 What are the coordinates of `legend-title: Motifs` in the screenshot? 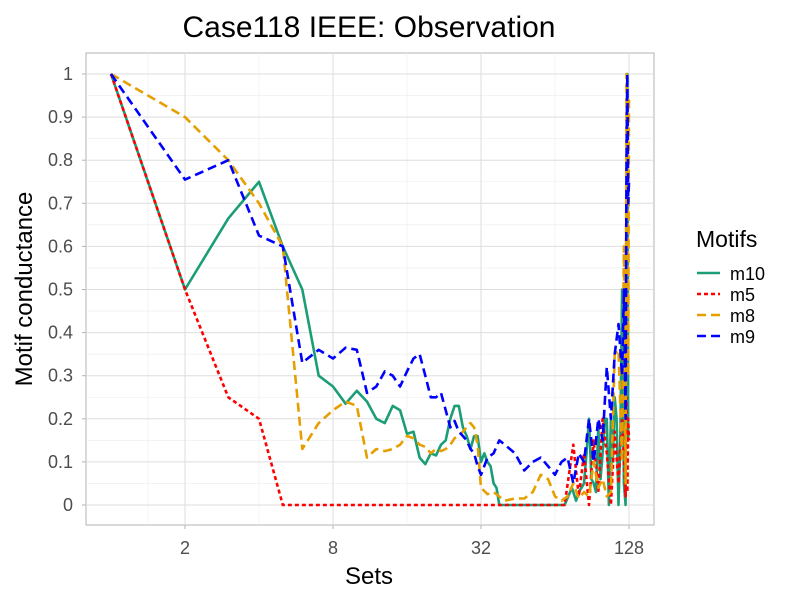 It's located at (726, 239).